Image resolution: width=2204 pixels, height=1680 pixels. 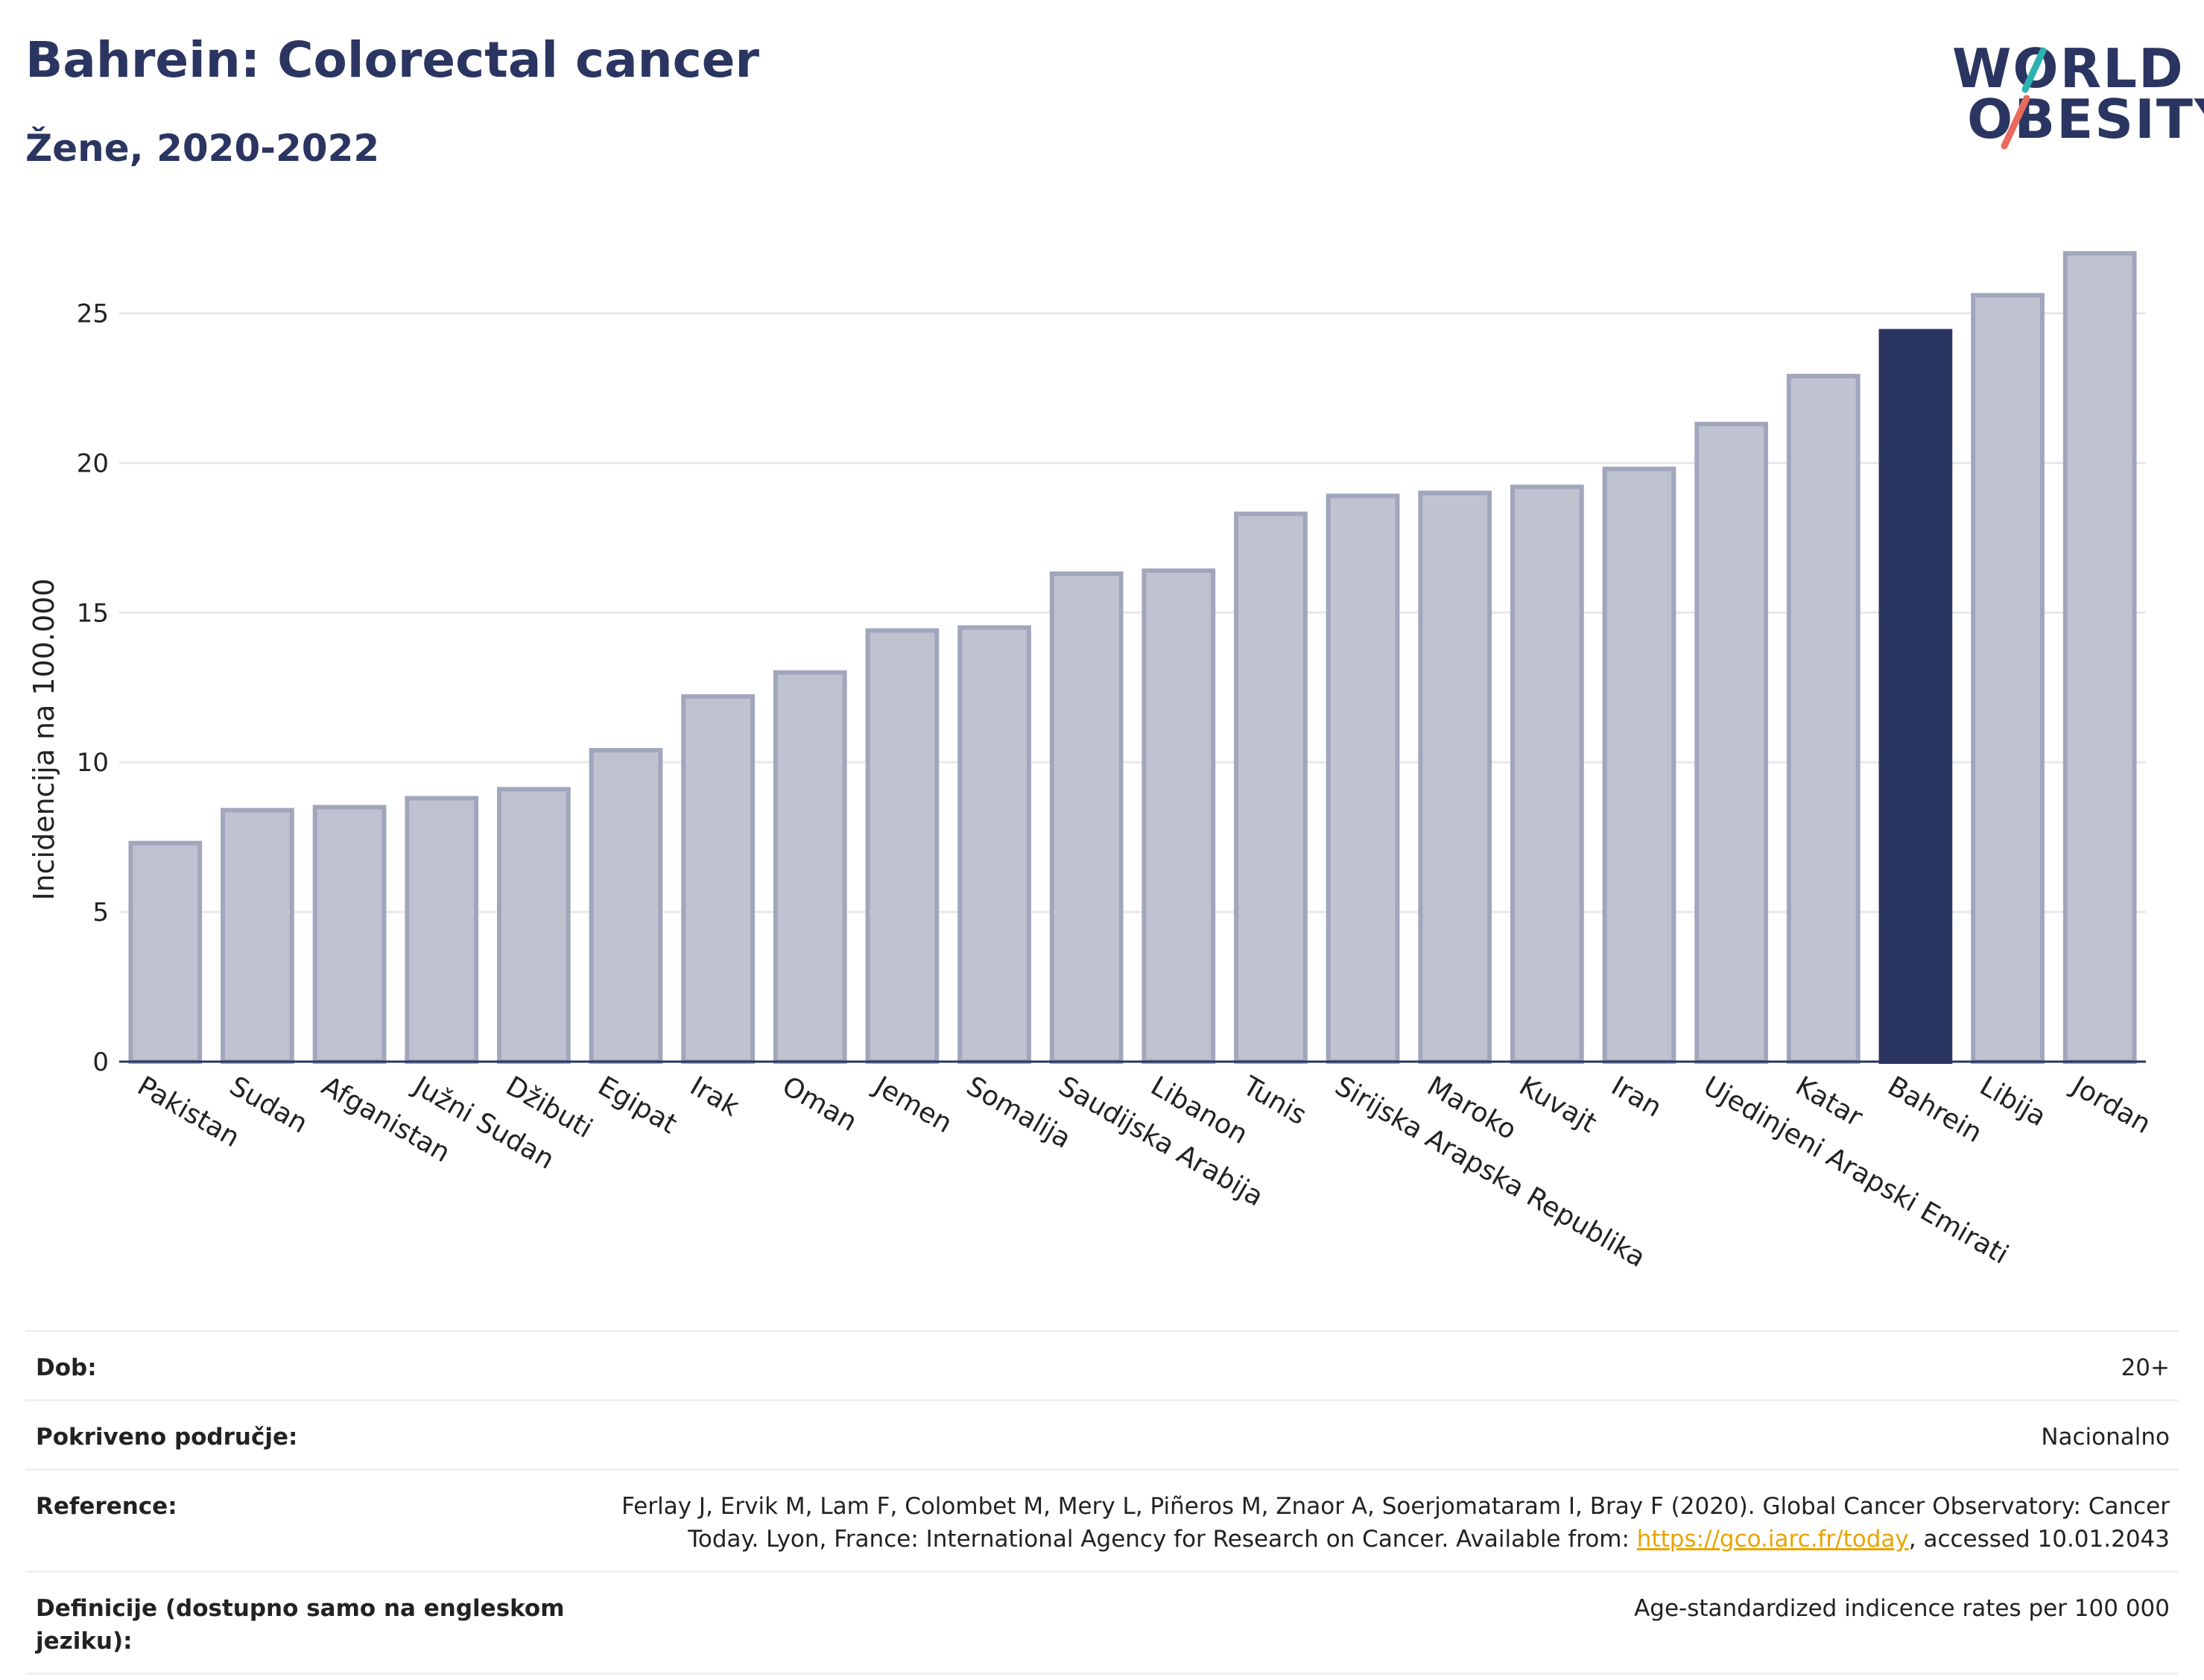 What do you see at coordinates (93, 763) in the screenshot?
I see `y-tick-label: 10` at bounding box center [93, 763].